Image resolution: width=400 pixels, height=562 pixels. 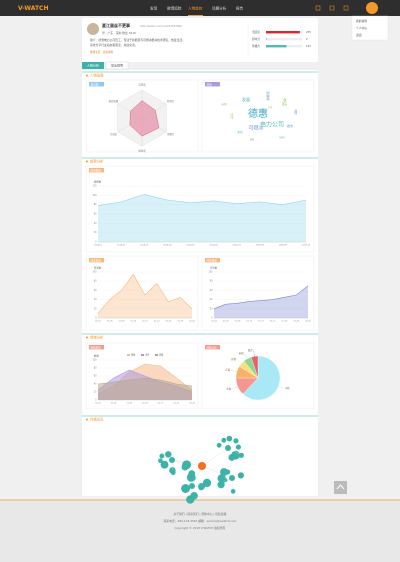 I want to click on chart-tag, so click(x=212, y=84).